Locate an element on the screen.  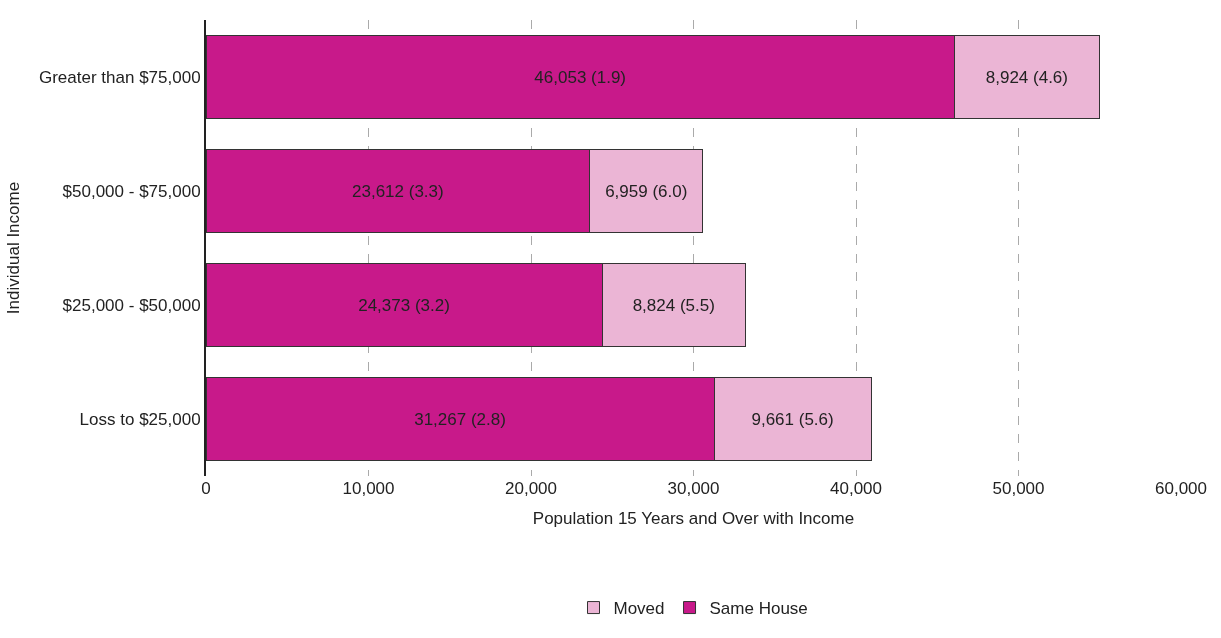
data-label: 23,612 (3.3) is located at coordinates (398, 191).